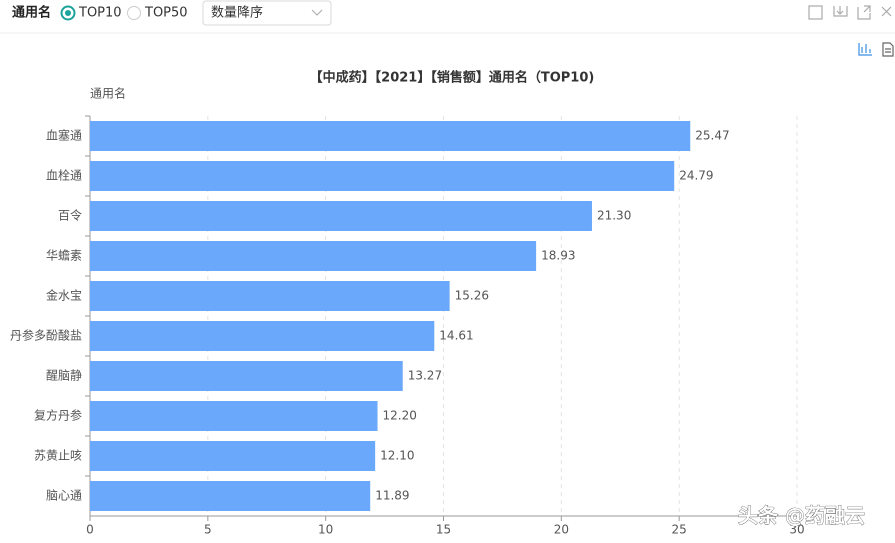 This screenshot has height=543, width=895. I want to click on y-tick-label: 血栓通, so click(64, 175).